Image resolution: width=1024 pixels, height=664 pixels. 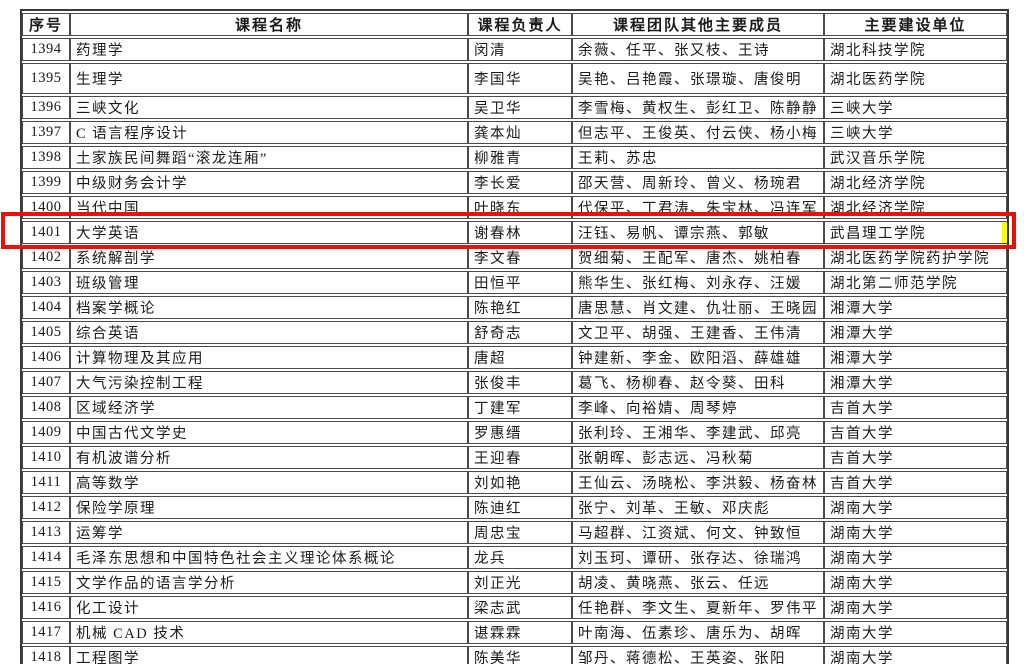 What do you see at coordinates (698, 382) in the screenshot?
I see `cell-team-members: 葛飞、杨柳春、赵令葵、田科` at bounding box center [698, 382].